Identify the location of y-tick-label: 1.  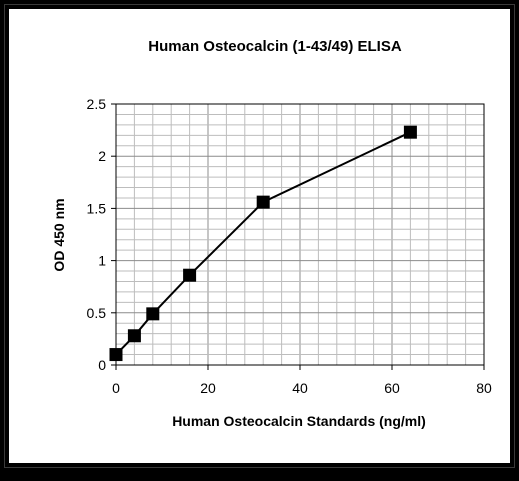
(102, 261).